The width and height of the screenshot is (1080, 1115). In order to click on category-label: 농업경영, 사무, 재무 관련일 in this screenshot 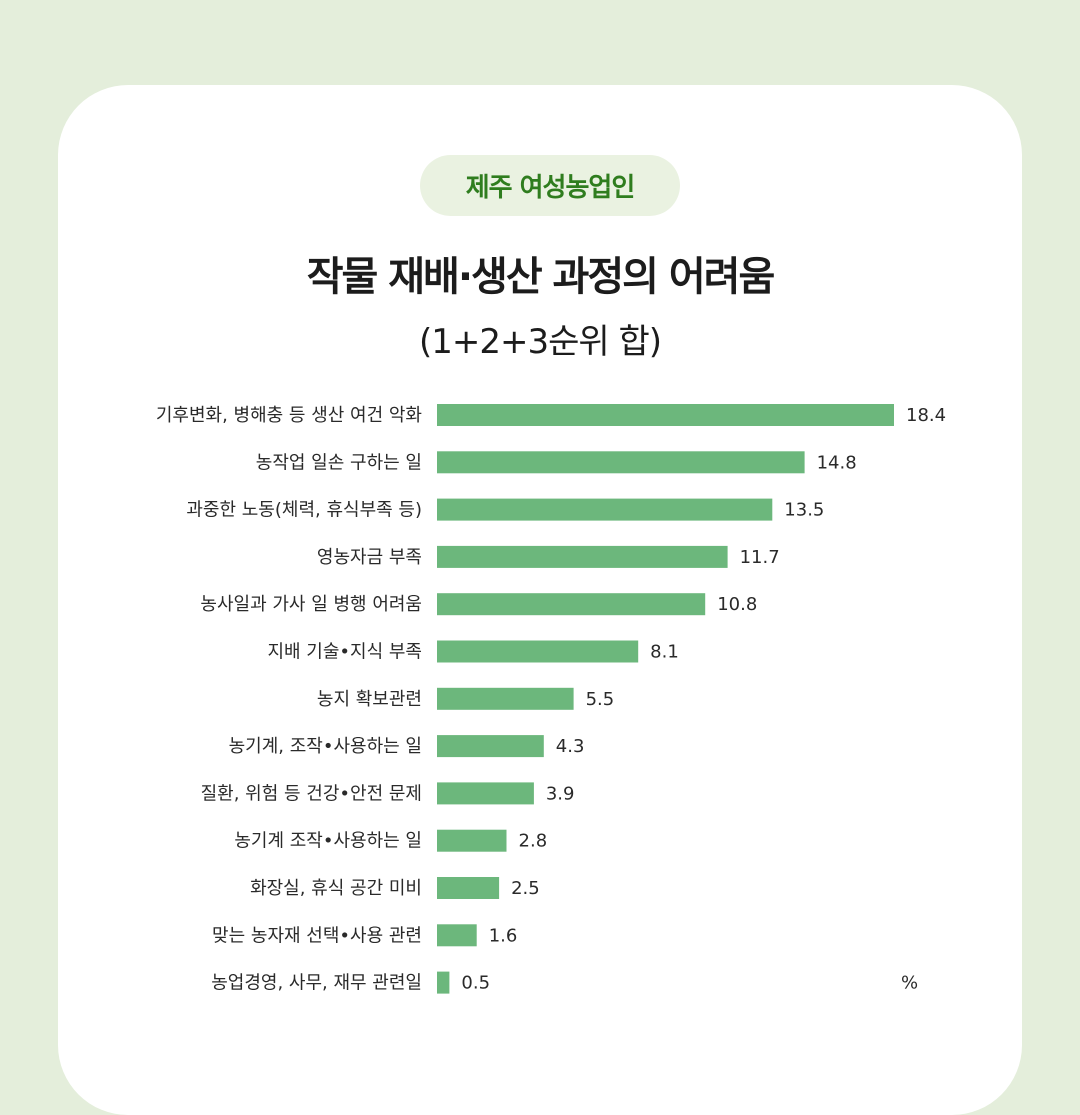, I will do `click(316, 983)`.